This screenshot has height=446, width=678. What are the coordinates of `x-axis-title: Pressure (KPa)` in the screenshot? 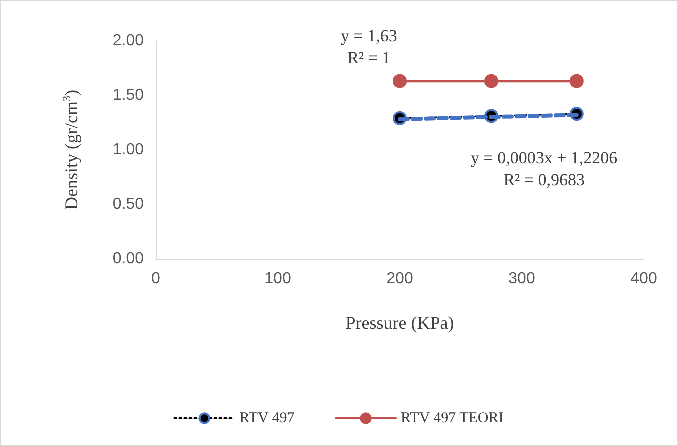 It's located at (400, 323).